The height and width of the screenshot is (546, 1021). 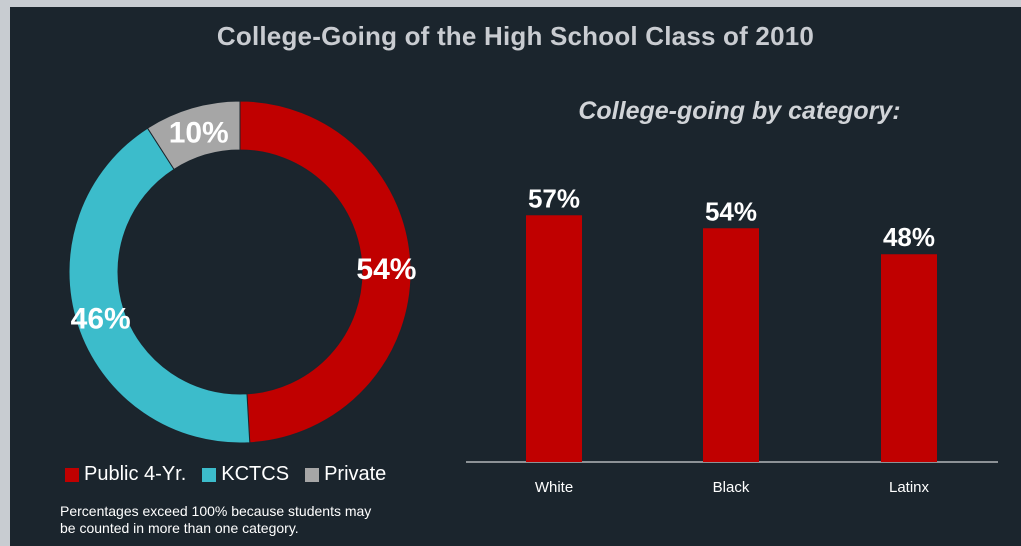 I want to click on bar-label-white: 57%, so click(x=554, y=198).